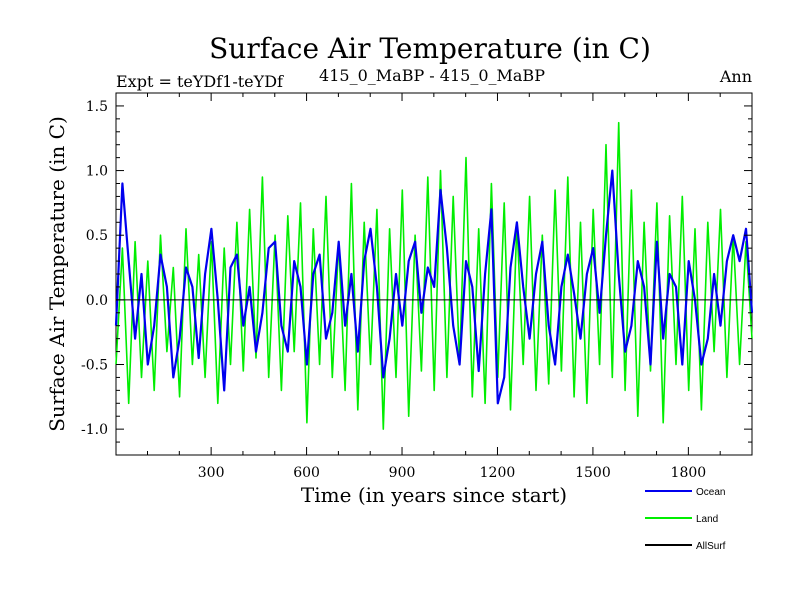  What do you see at coordinates (94, 430) in the screenshot?
I see `y-tick-label: -1.0` at bounding box center [94, 430].